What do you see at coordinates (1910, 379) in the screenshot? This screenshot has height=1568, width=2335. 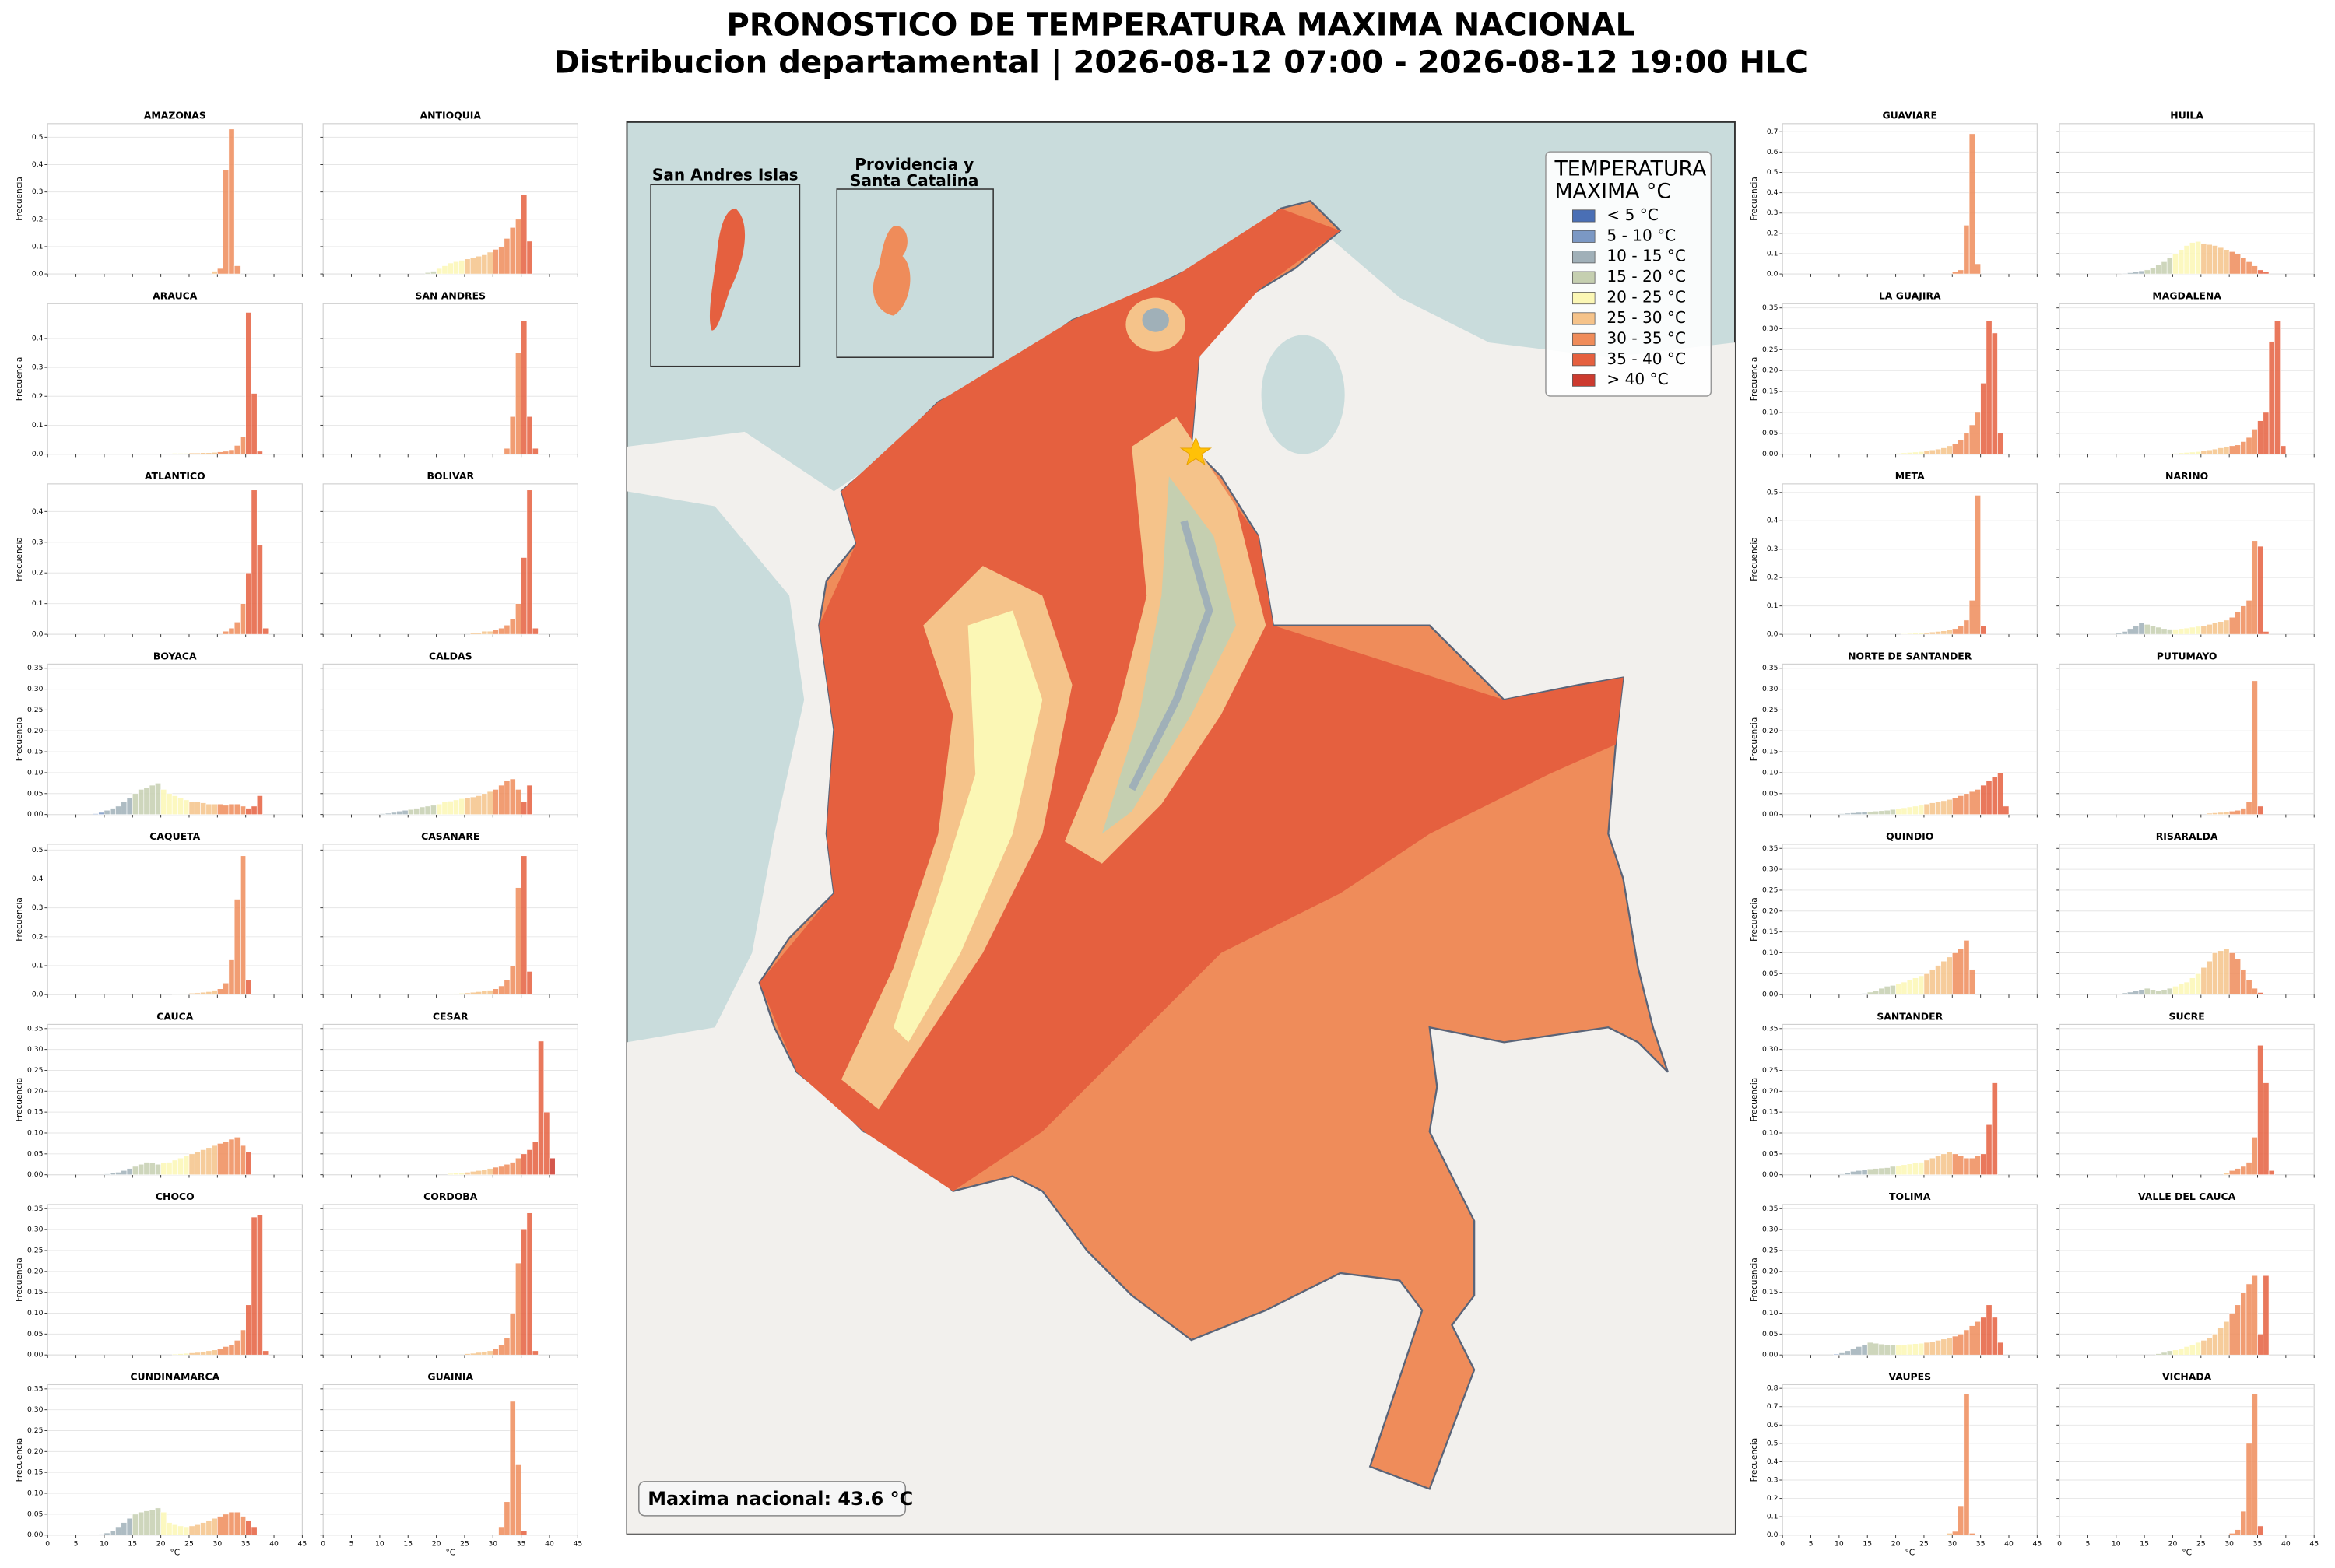 I see `plot-frame` at bounding box center [1910, 379].